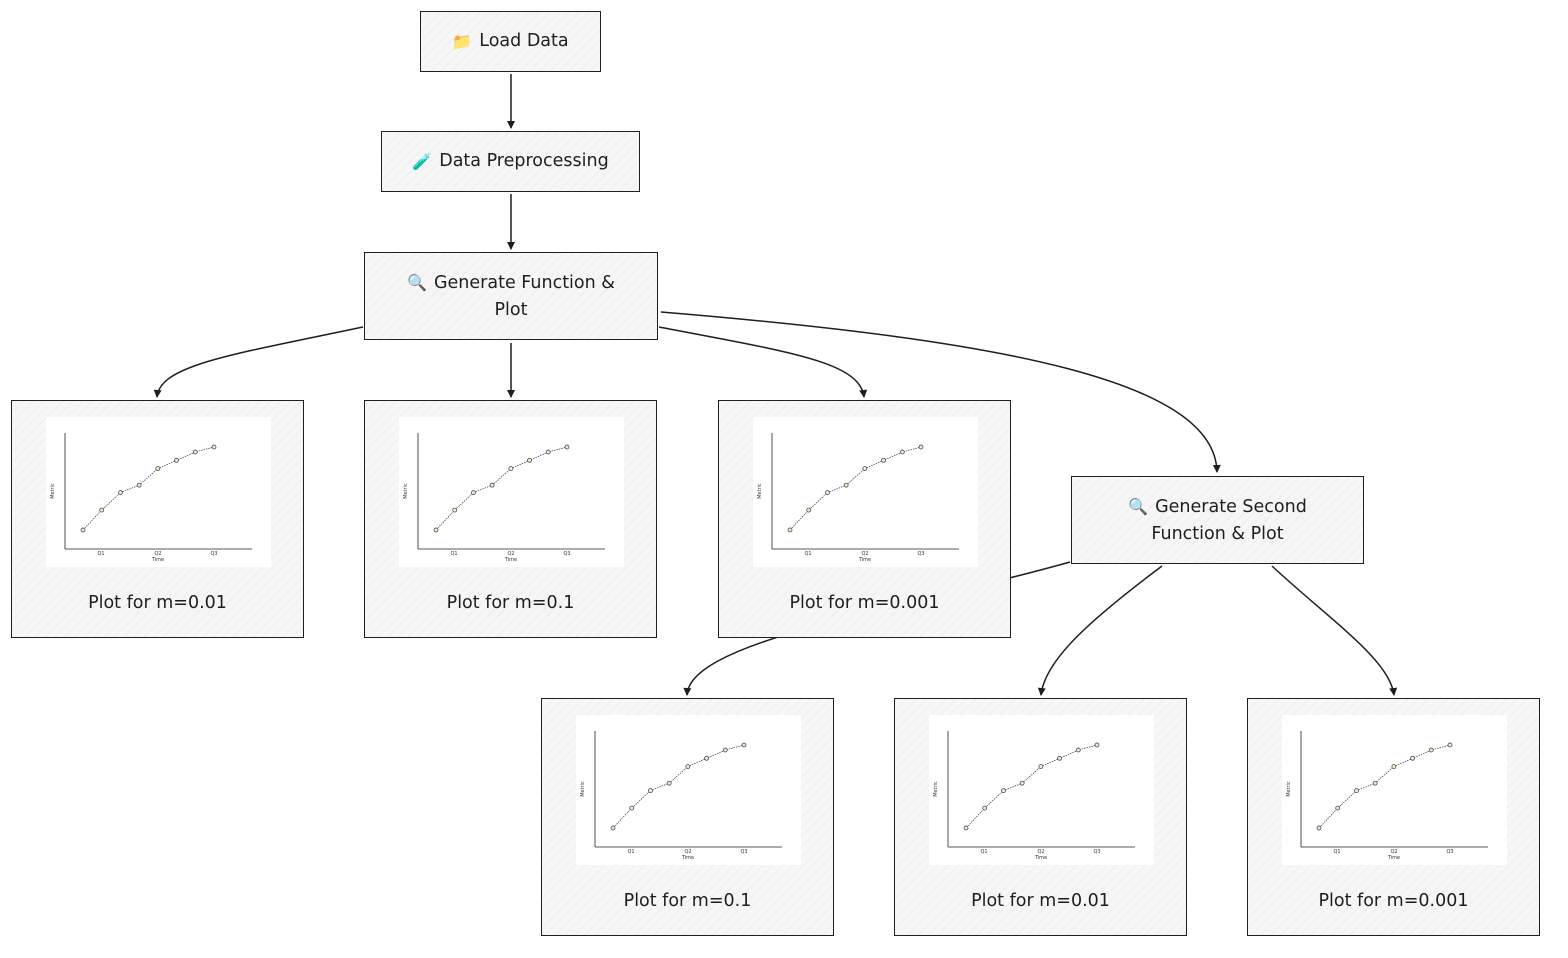 The image size is (1568, 958). I want to click on generate-function-node: 🔍 Generate Function & Plot, so click(511, 296).